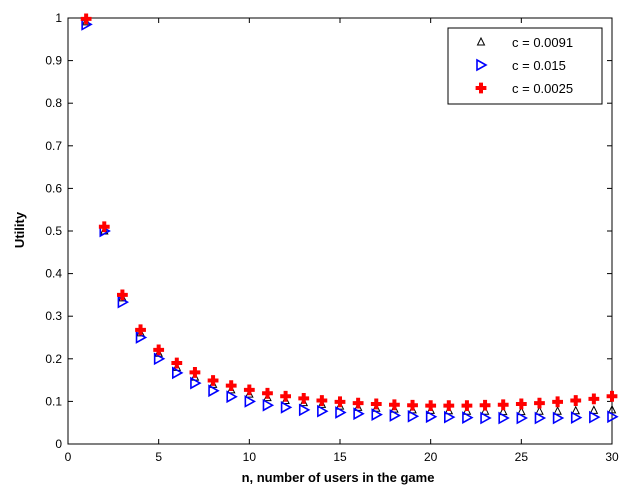 Image resolution: width=621 pixels, height=489 pixels. Describe the element at coordinates (431, 457) in the screenshot. I see `x-tick-label: 20` at that location.